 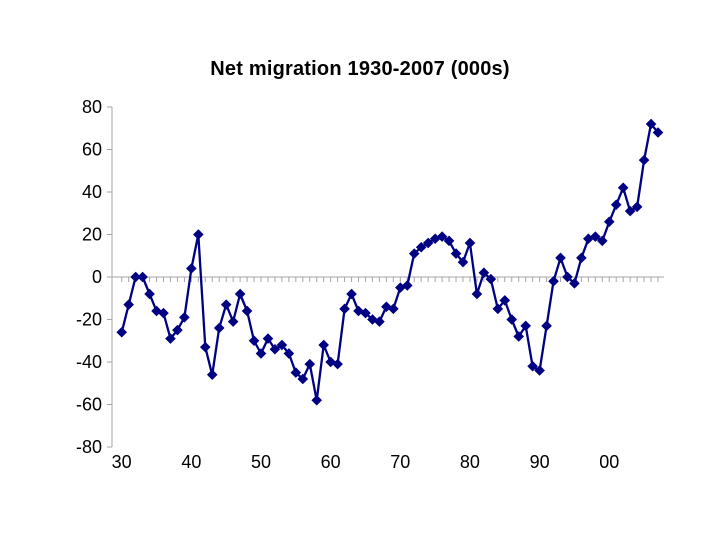 I want to click on y-tick-label: -40, so click(x=89, y=362).